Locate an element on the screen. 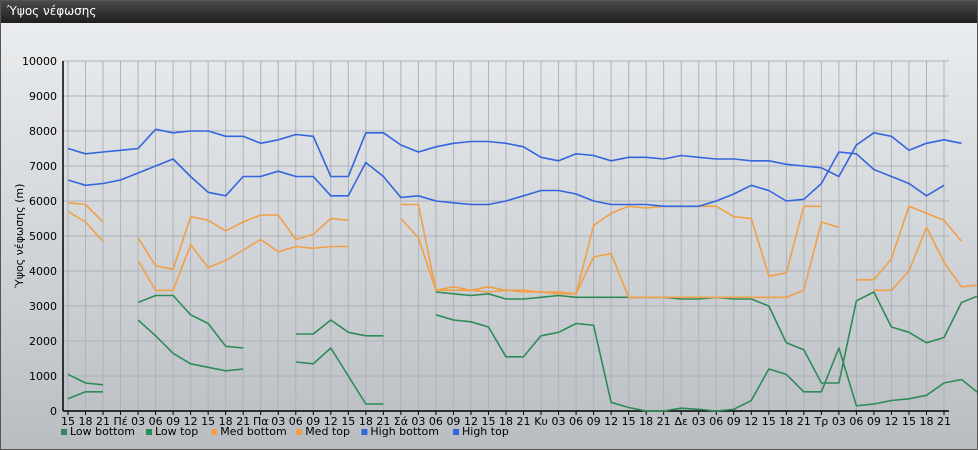 Image resolution: width=978 pixels, height=450 pixels. title-bar: Ύψος νέφωσης is located at coordinates (489, 12).